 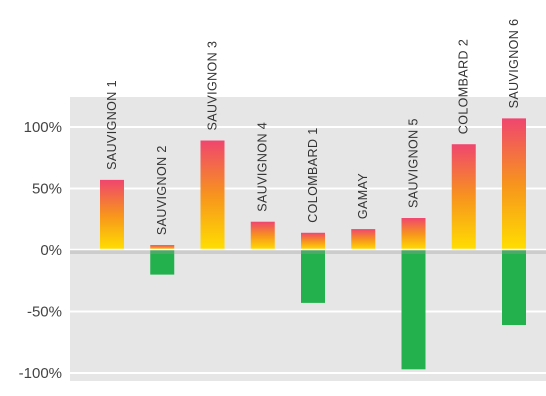 What do you see at coordinates (313, 174) in the screenshot?
I see `category-label: COLOMBARD 1` at bounding box center [313, 174].